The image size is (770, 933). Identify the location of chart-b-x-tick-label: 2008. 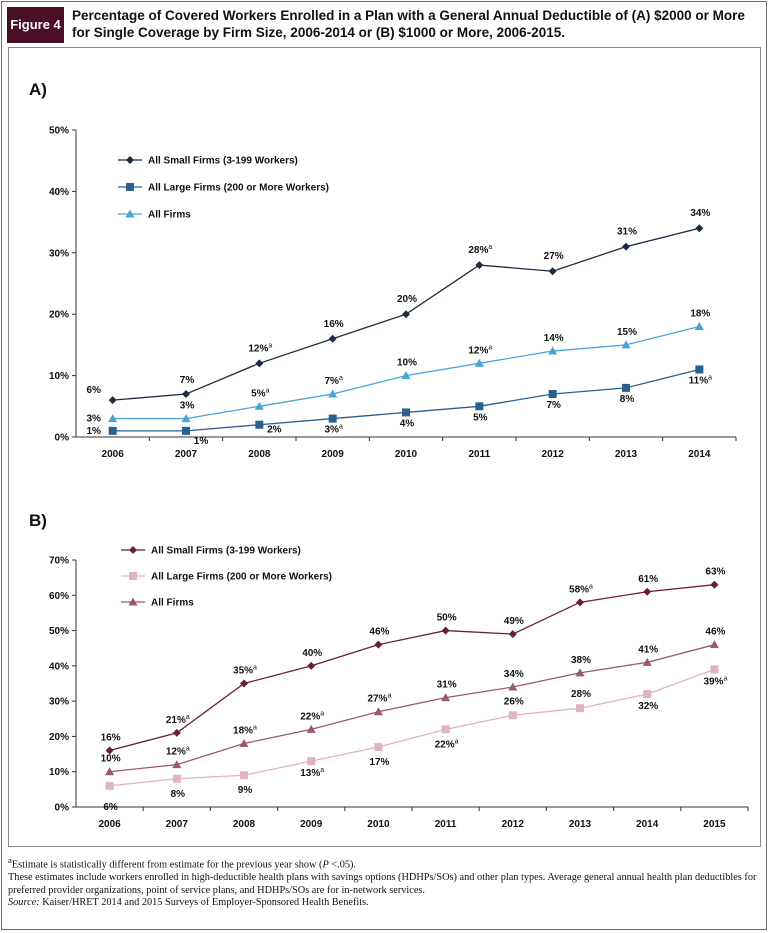
(244, 824).